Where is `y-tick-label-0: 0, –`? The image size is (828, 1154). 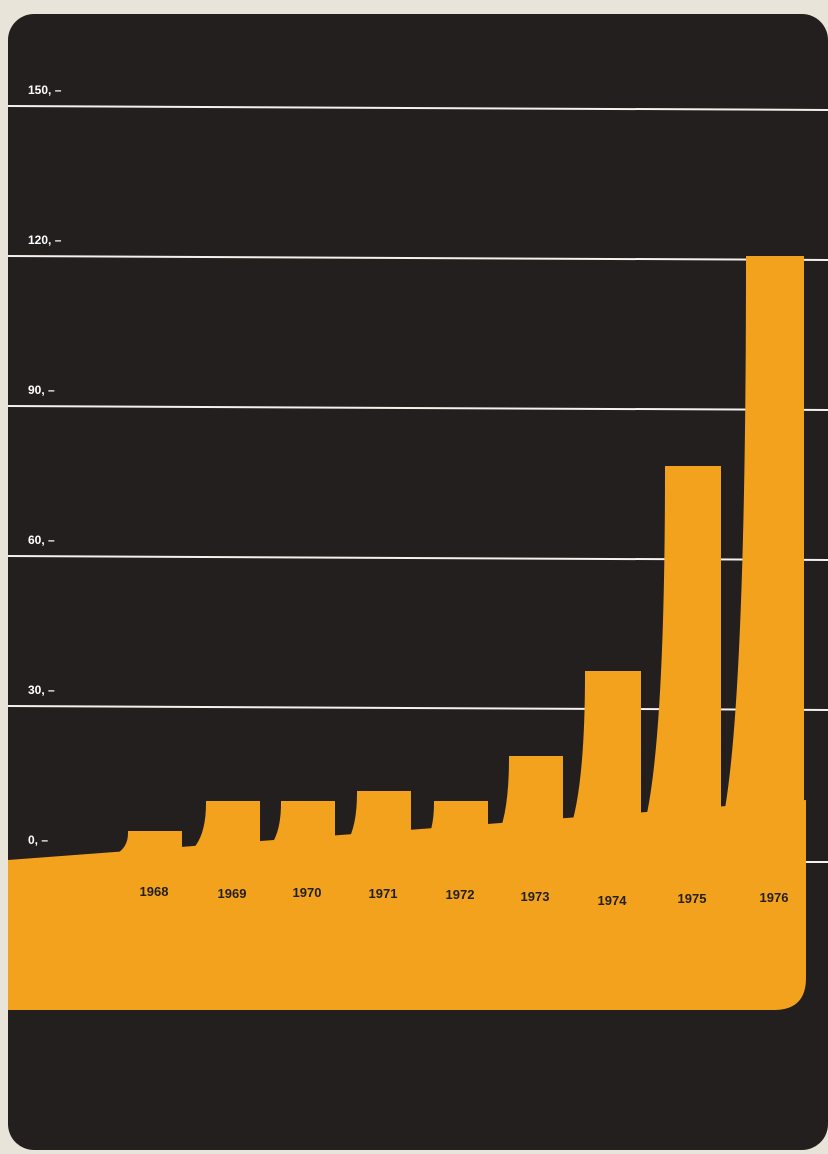 y-tick-label-0: 0, – is located at coordinates (38, 840).